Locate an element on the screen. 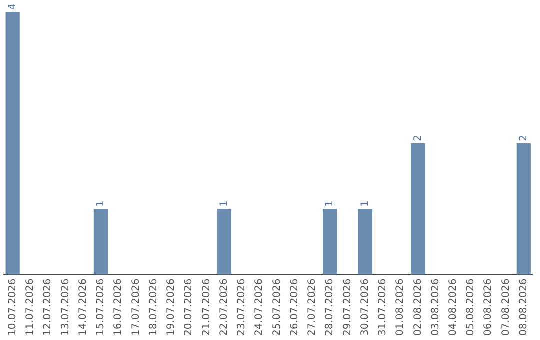  x-tick-label: 03.08.2026 is located at coordinates (436, 307).